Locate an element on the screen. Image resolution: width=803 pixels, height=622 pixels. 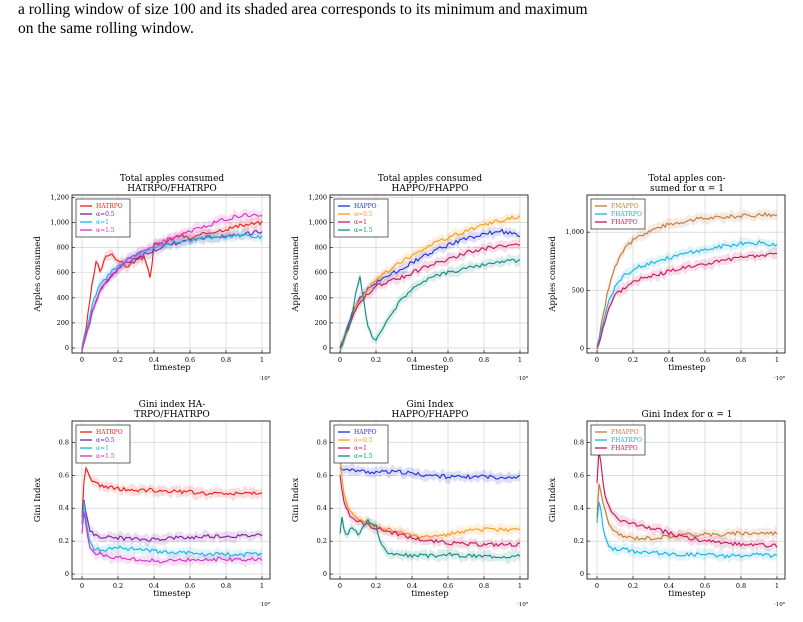
chart-title: HAPPO/FHAPPO is located at coordinates (430, 415).